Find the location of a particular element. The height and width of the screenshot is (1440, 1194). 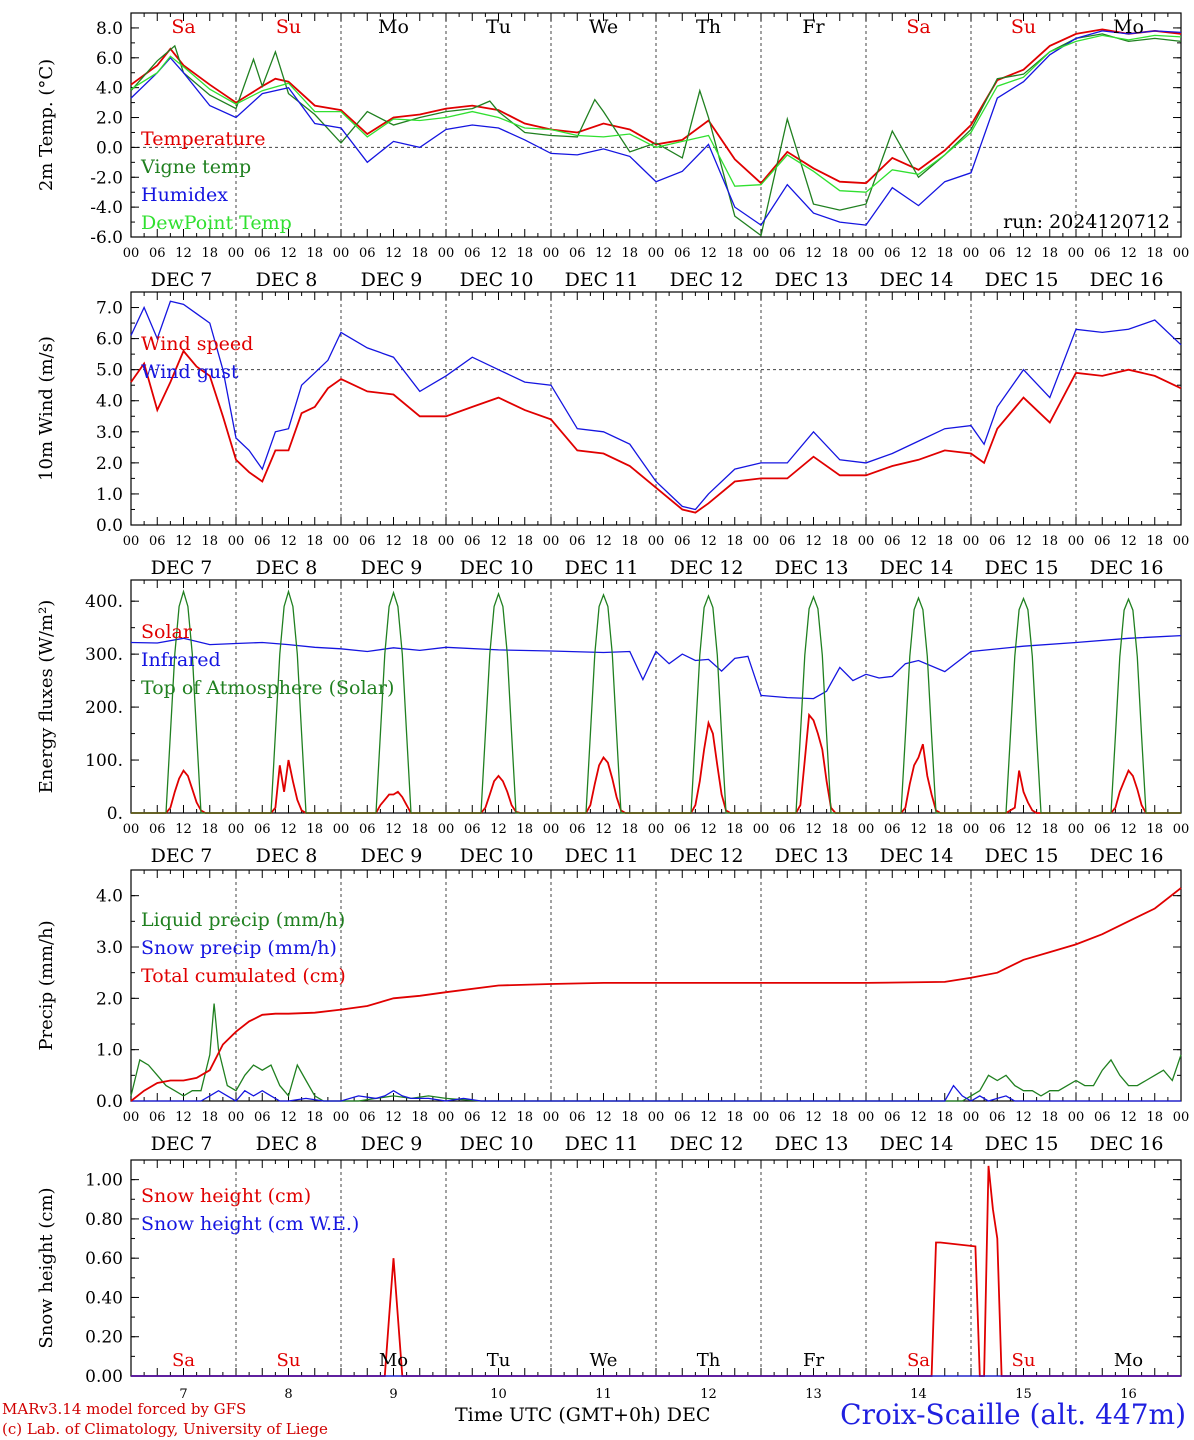

y-axis-label: Energy fluxes (W/m²) is located at coordinates (46, 697).